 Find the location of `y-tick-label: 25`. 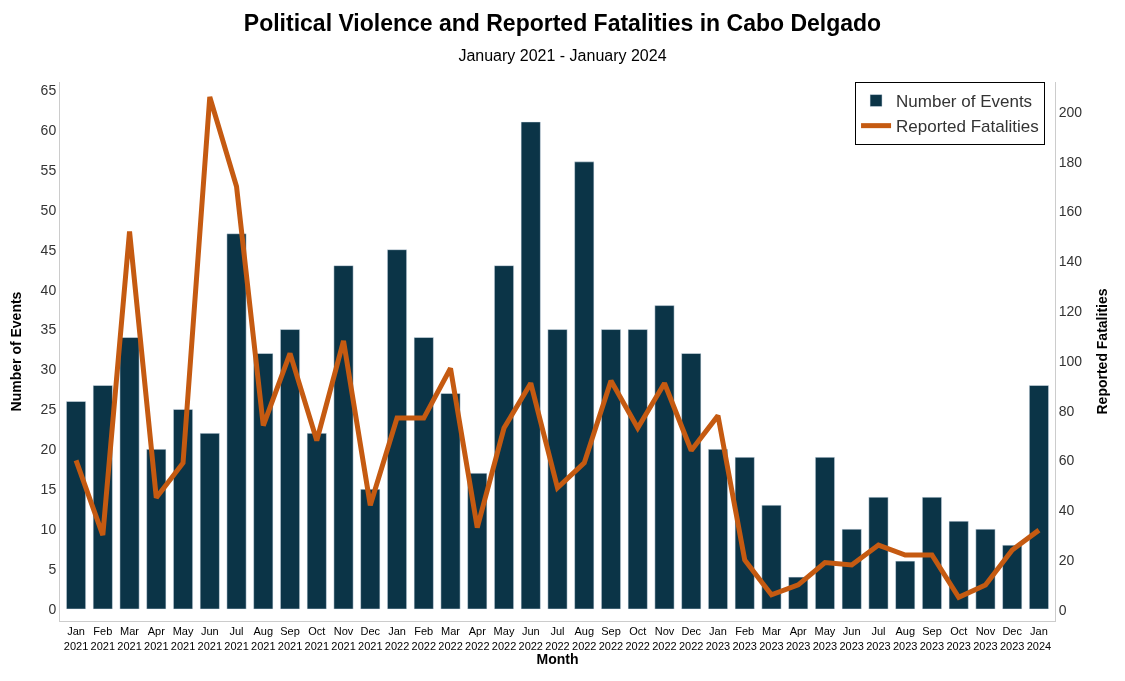

y-tick-label: 25 is located at coordinates (48, 409).